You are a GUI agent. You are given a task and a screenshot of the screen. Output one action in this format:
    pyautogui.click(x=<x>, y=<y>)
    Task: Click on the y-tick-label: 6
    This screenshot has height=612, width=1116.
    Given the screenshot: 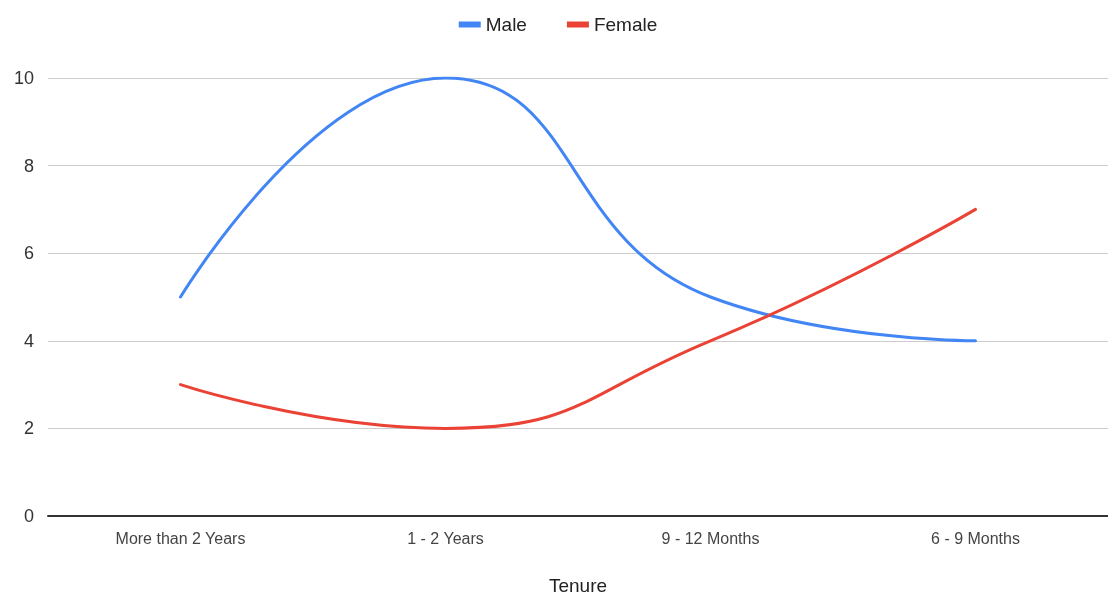 What is the action you would take?
    pyautogui.click(x=28, y=253)
    